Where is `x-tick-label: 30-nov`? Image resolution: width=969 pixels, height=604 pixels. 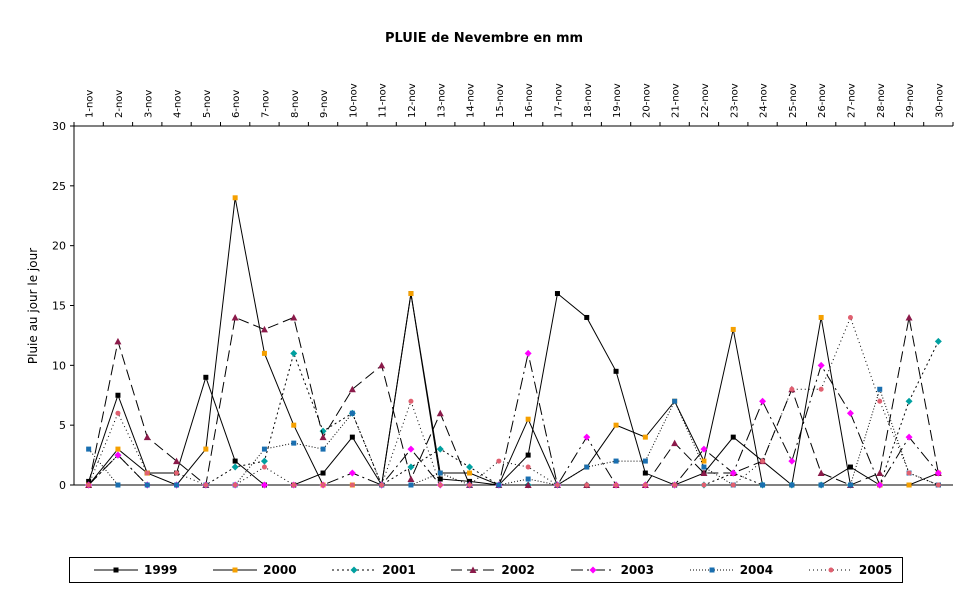
x-tick-label: 30-nov is located at coordinates (939, 100).